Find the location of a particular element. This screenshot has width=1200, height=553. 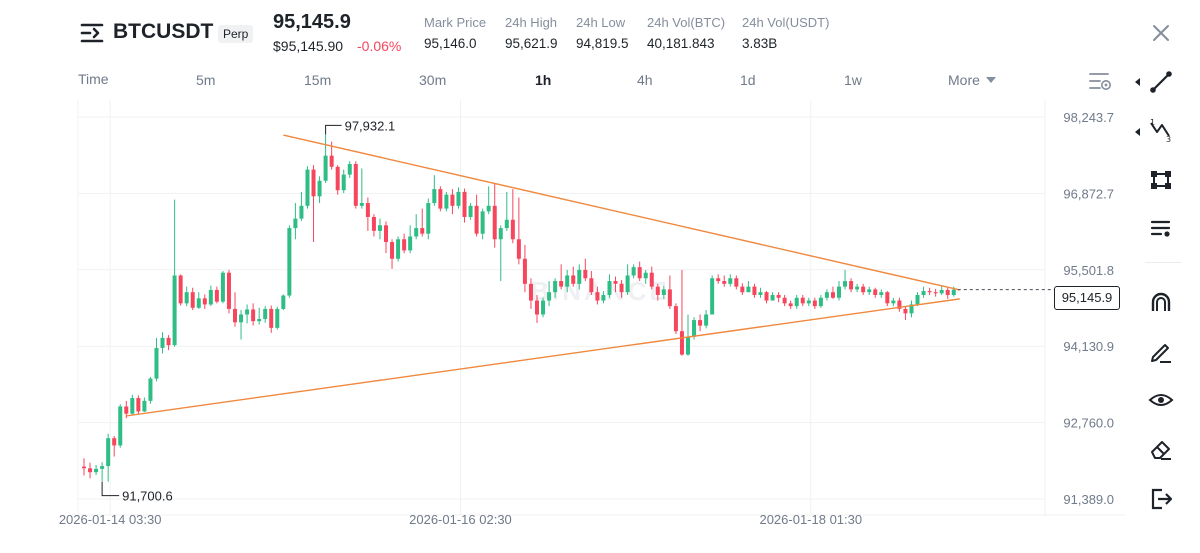

indicator-tool is located at coordinates (1161, 228).